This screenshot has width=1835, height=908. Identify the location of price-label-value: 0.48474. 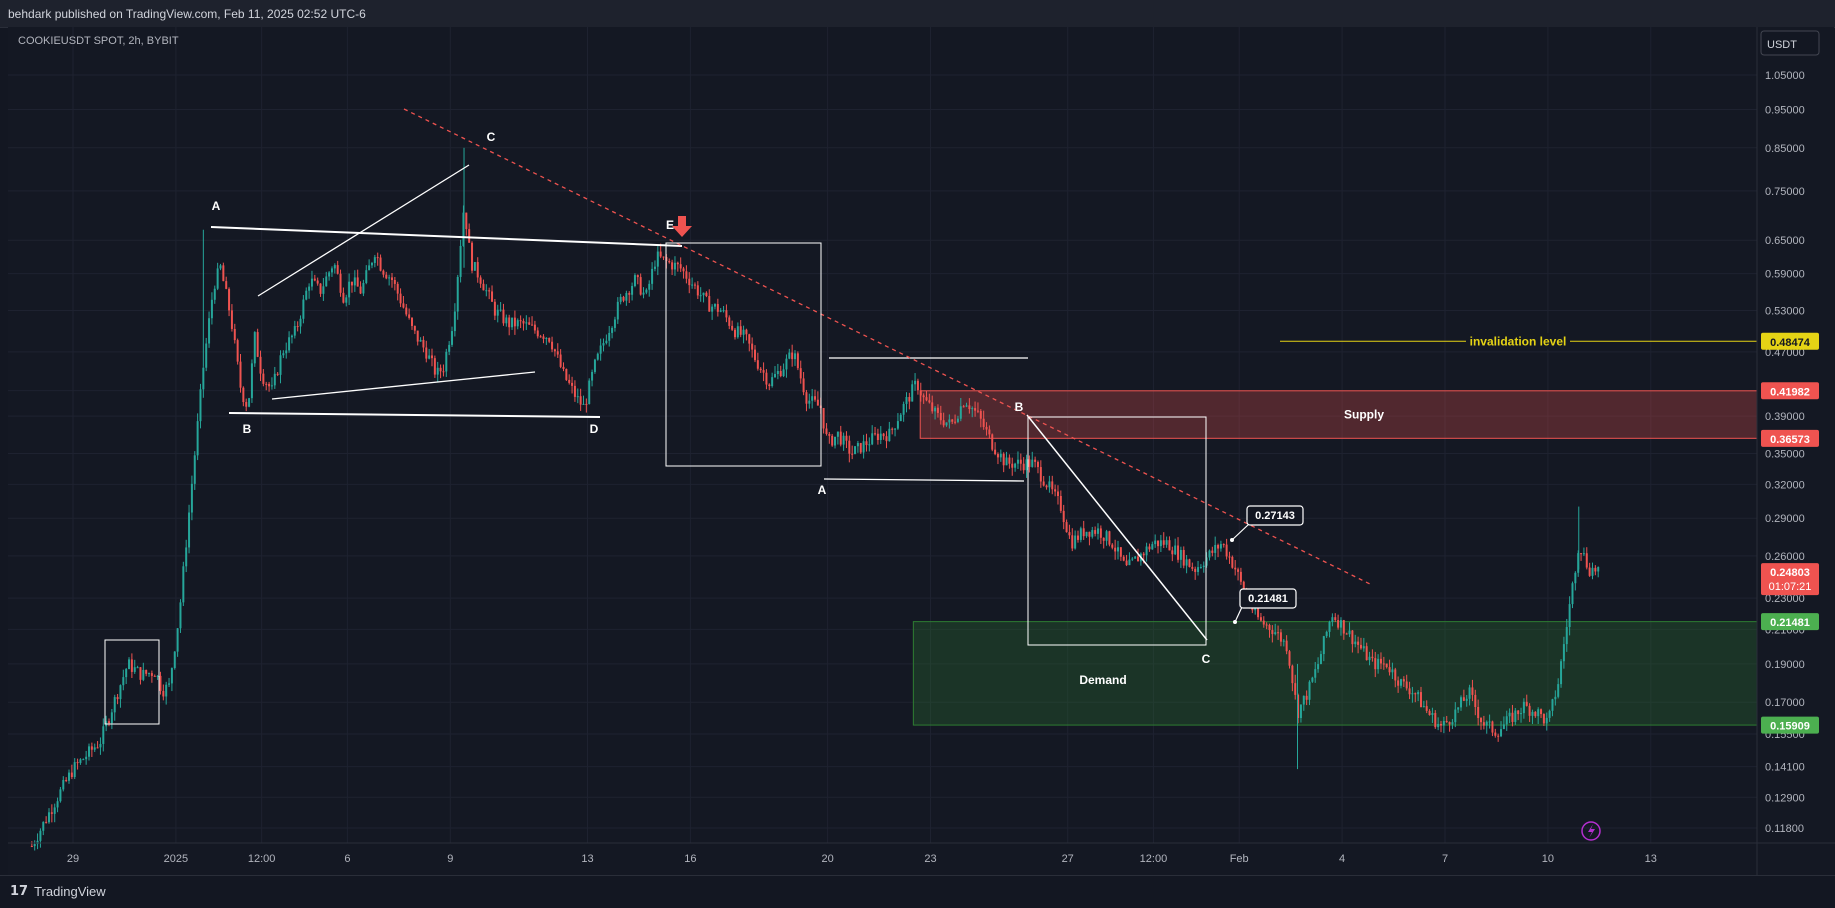
(1790, 343).